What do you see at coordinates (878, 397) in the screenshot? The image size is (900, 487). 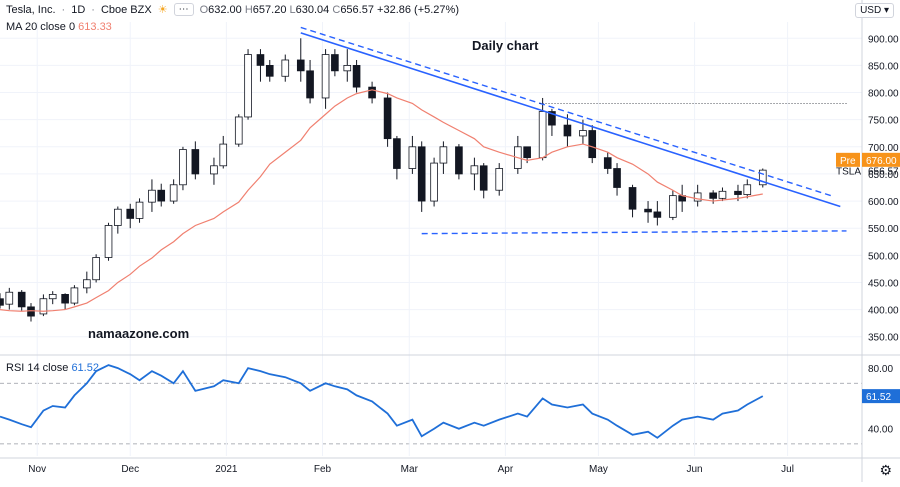 I see `rsi-value-tag: 61.52` at bounding box center [878, 397].